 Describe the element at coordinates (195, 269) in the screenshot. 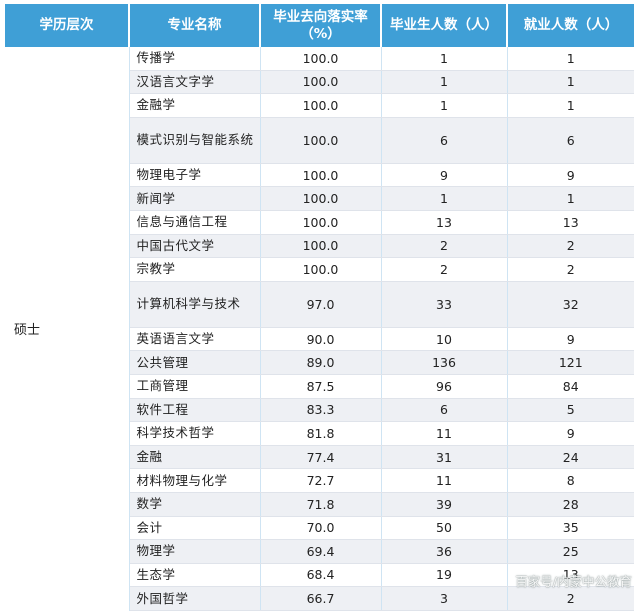

I see `major-cell: 宗教学` at that location.